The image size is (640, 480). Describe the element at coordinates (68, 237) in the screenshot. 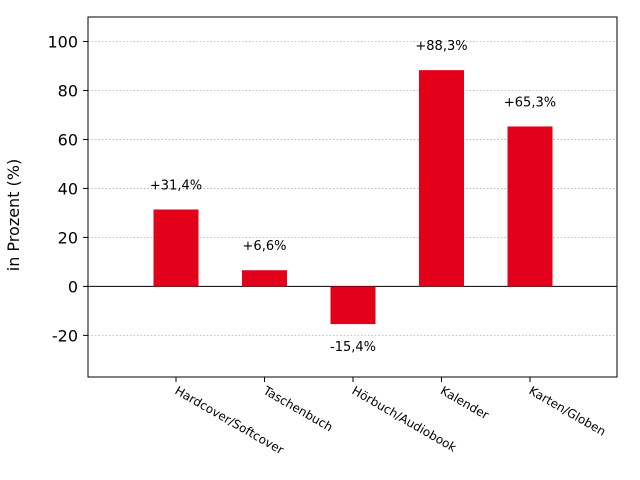

I see `y-tick-label: 20` at that location.